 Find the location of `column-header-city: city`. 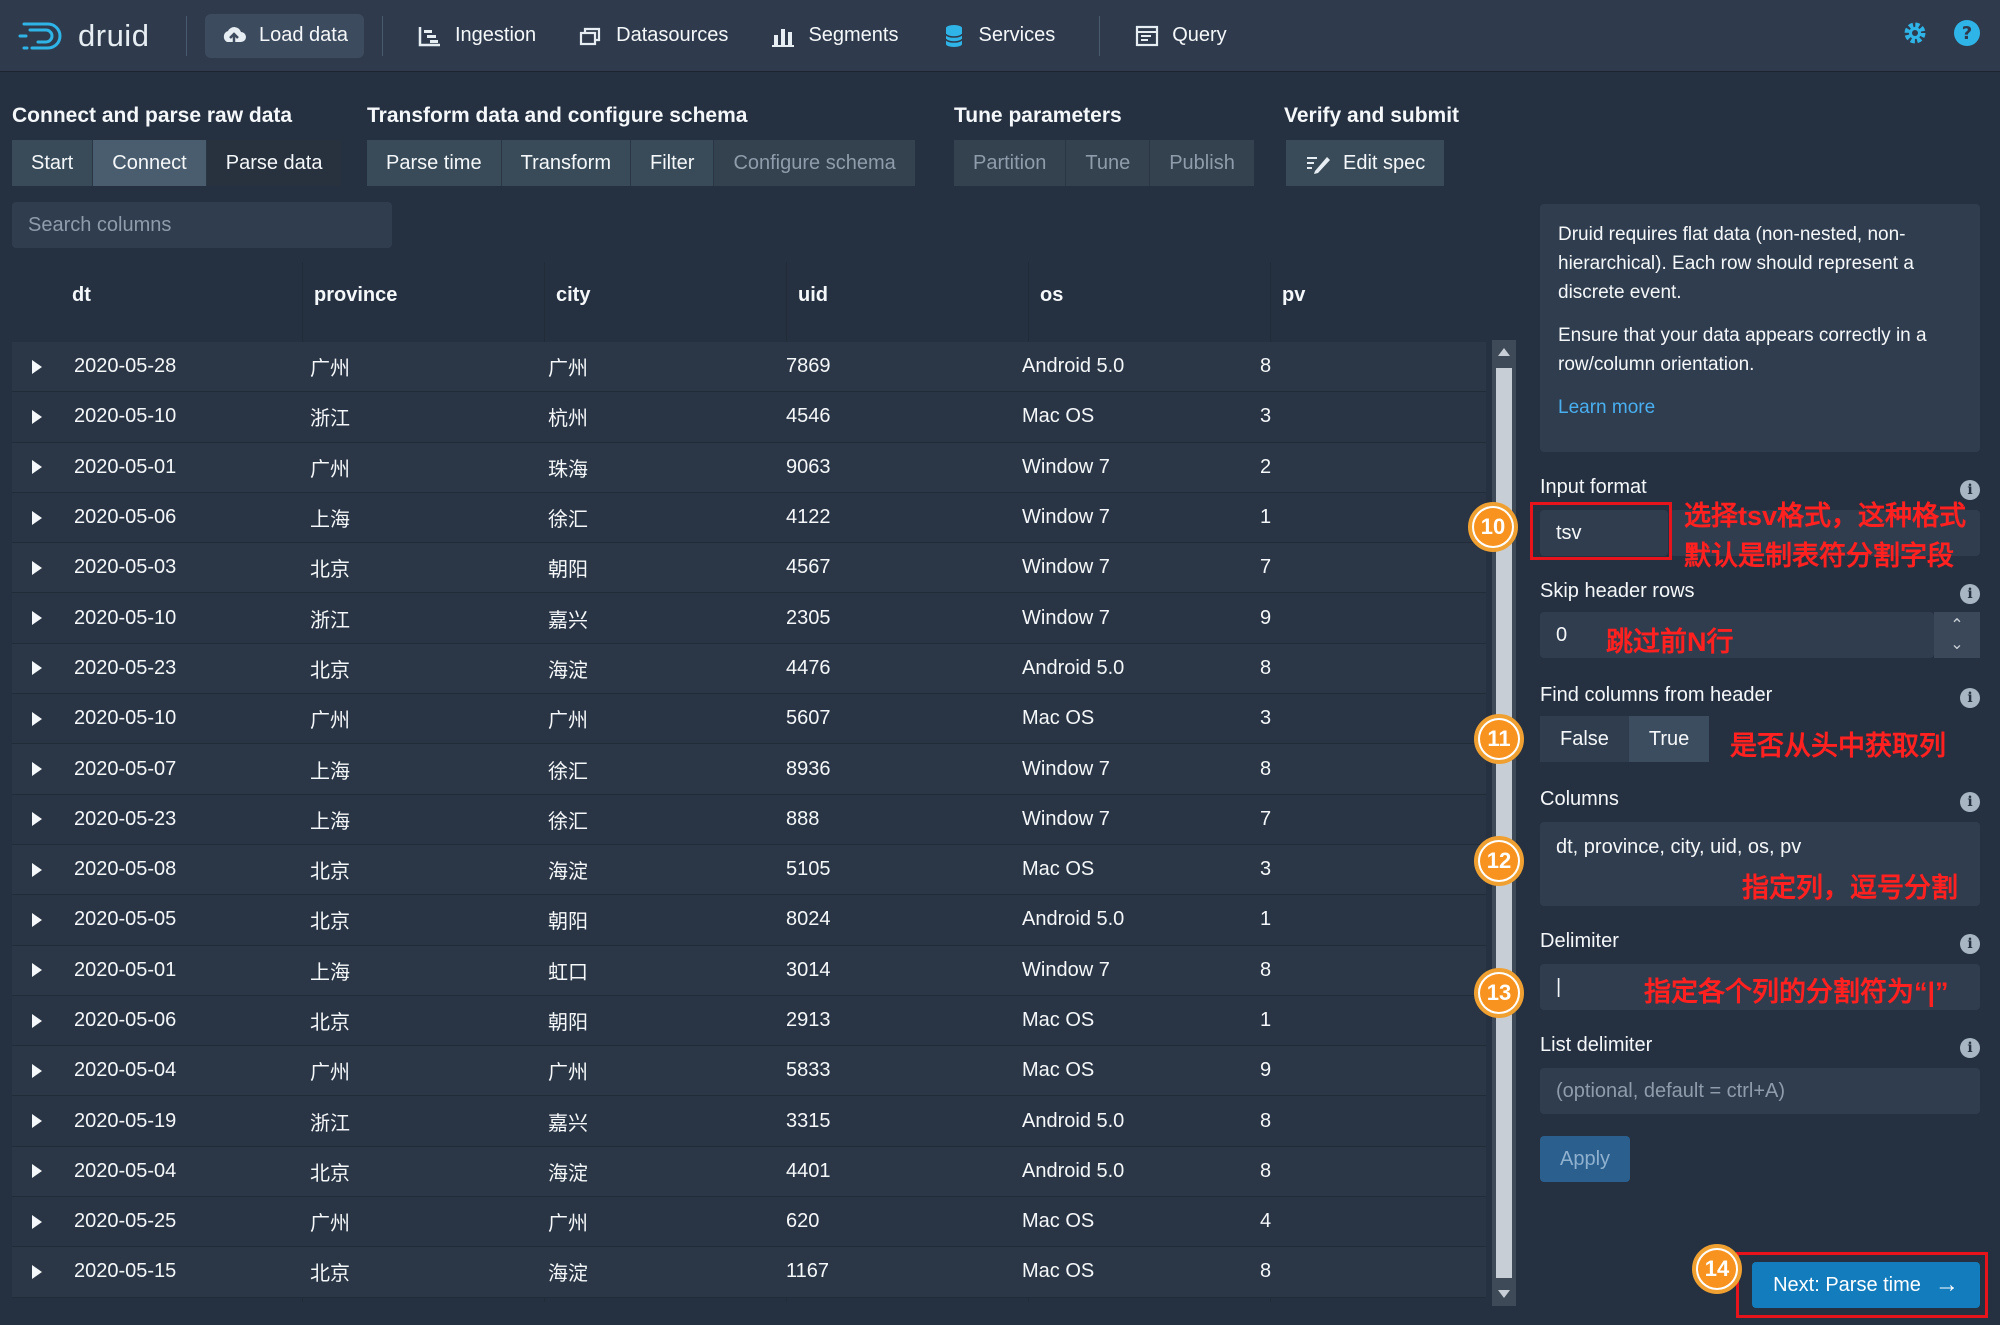

column-header-city: city is located at coordinates (573, 295).